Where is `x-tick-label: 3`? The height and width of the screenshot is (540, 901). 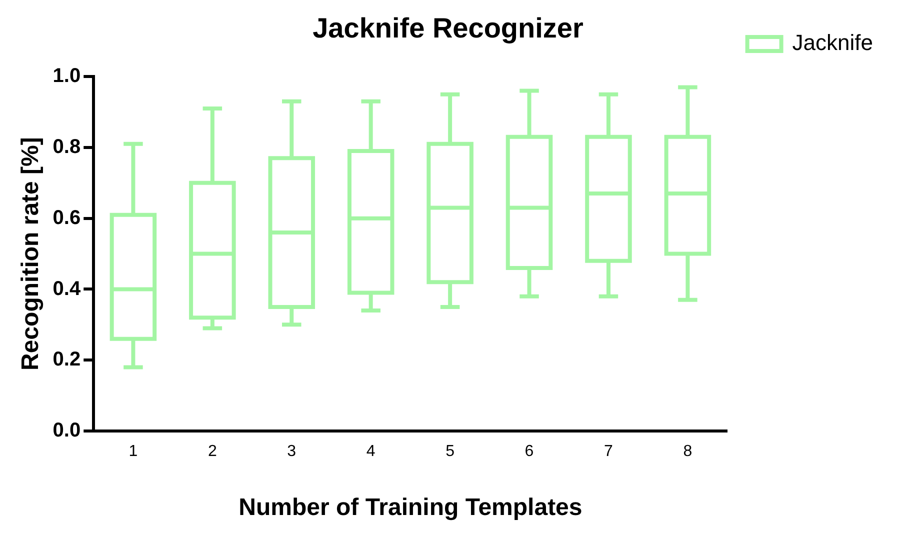 x-tick-label: 3 is located at coordinates (291, 451).